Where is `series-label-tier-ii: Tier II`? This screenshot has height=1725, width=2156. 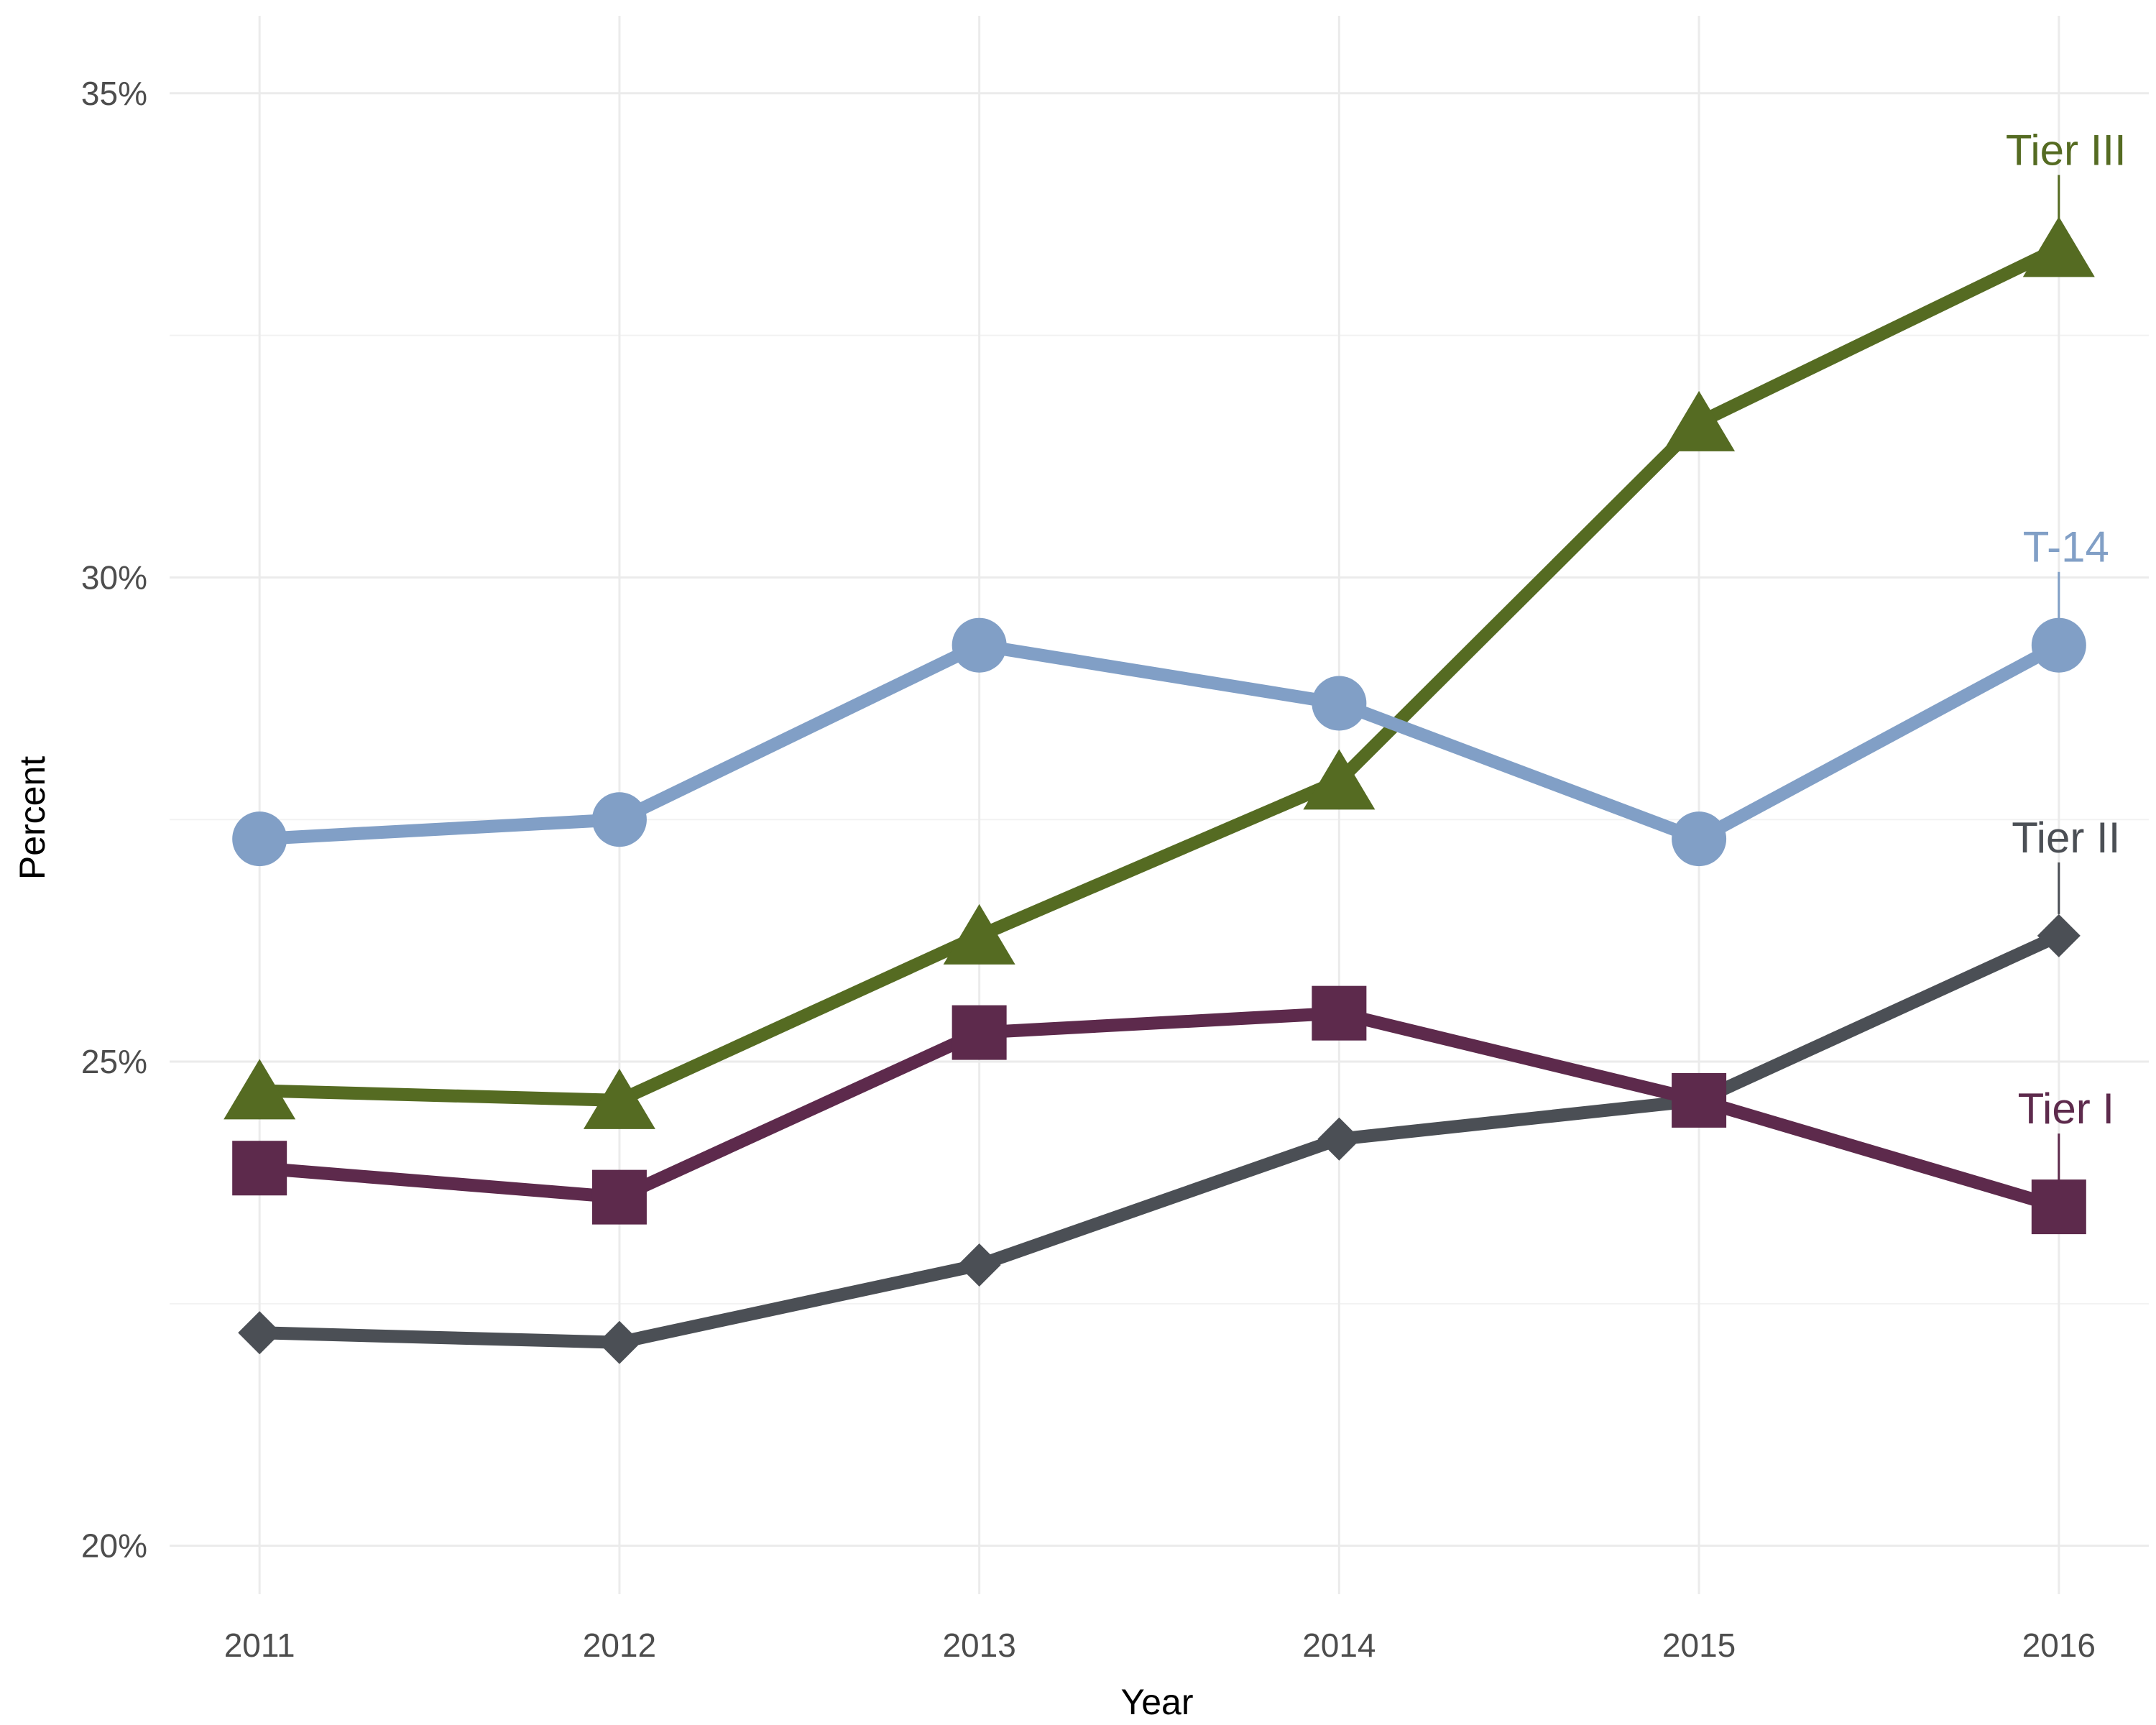 series-label-tier-ii: Tier II is located at coordinates (2066, 838).